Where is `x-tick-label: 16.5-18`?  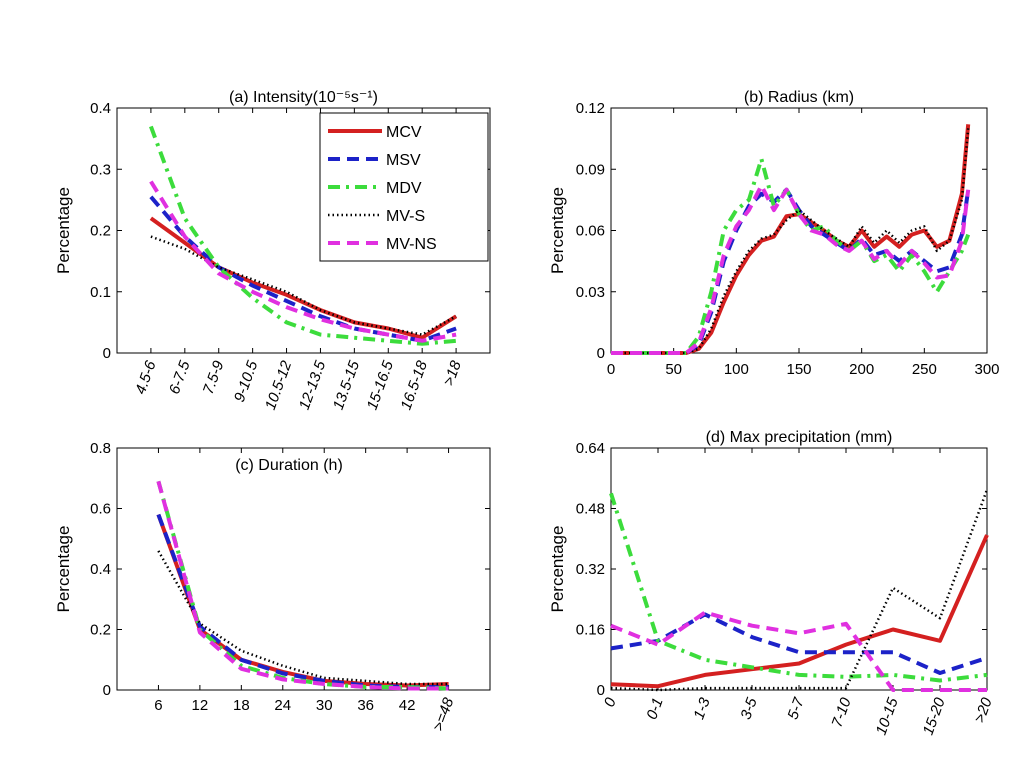 x-tick-label: 16.5-18 is located at coordinates (415, 385).